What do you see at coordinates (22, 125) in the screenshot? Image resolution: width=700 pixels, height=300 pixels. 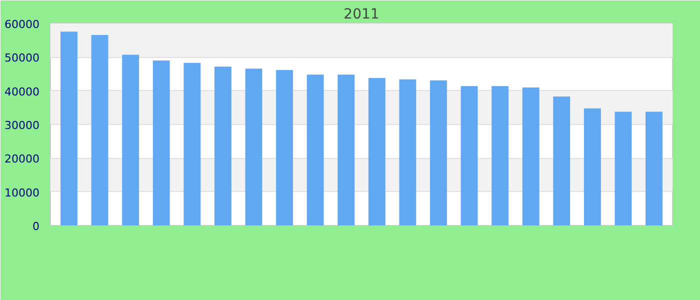 I see `y-tick-label: 30000` at bounding box center [22, 125].